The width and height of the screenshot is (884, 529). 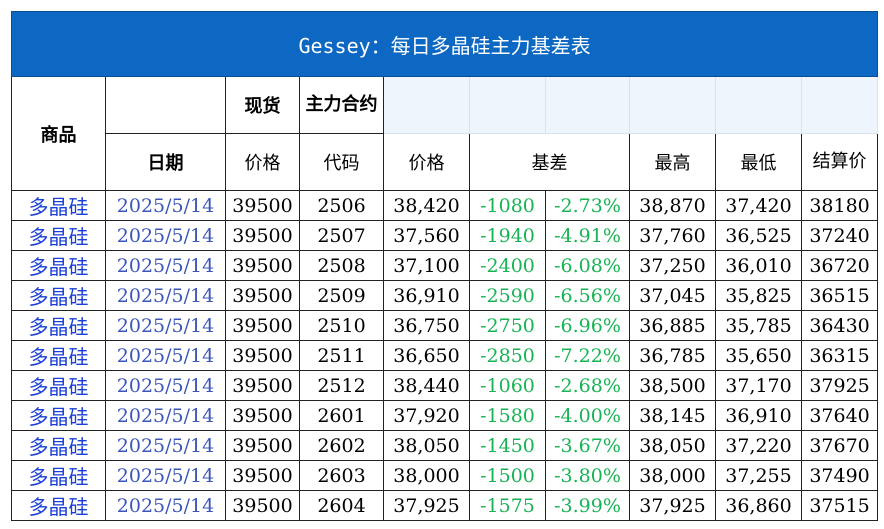 I want to click on cell-contract-code: 2603, so click(x=341, y=475).